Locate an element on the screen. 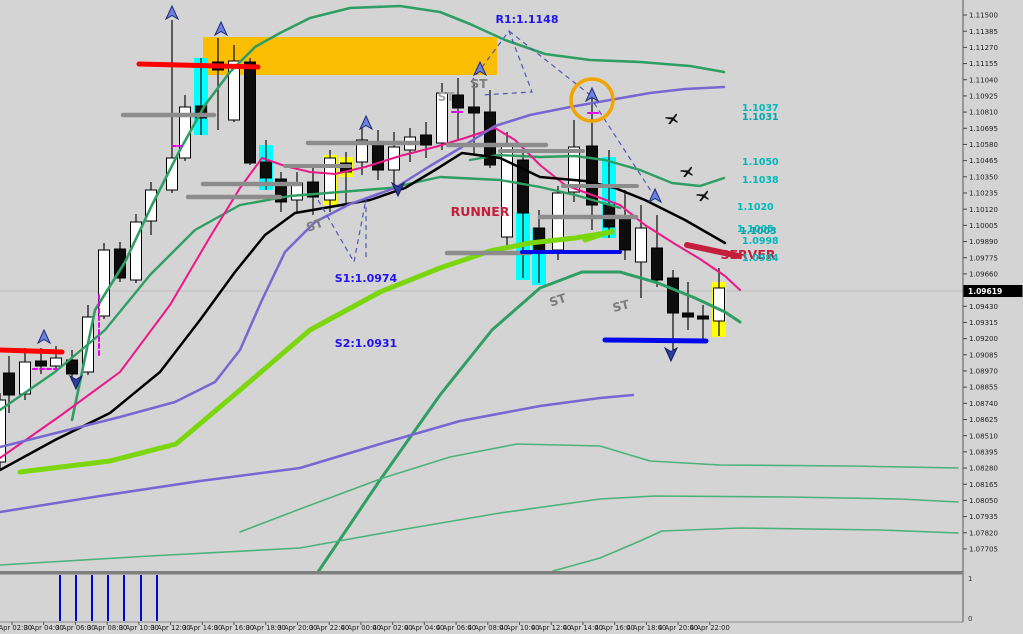  time-tick-label: 3 Apr 08:00 is located at coordinates (107, 628).